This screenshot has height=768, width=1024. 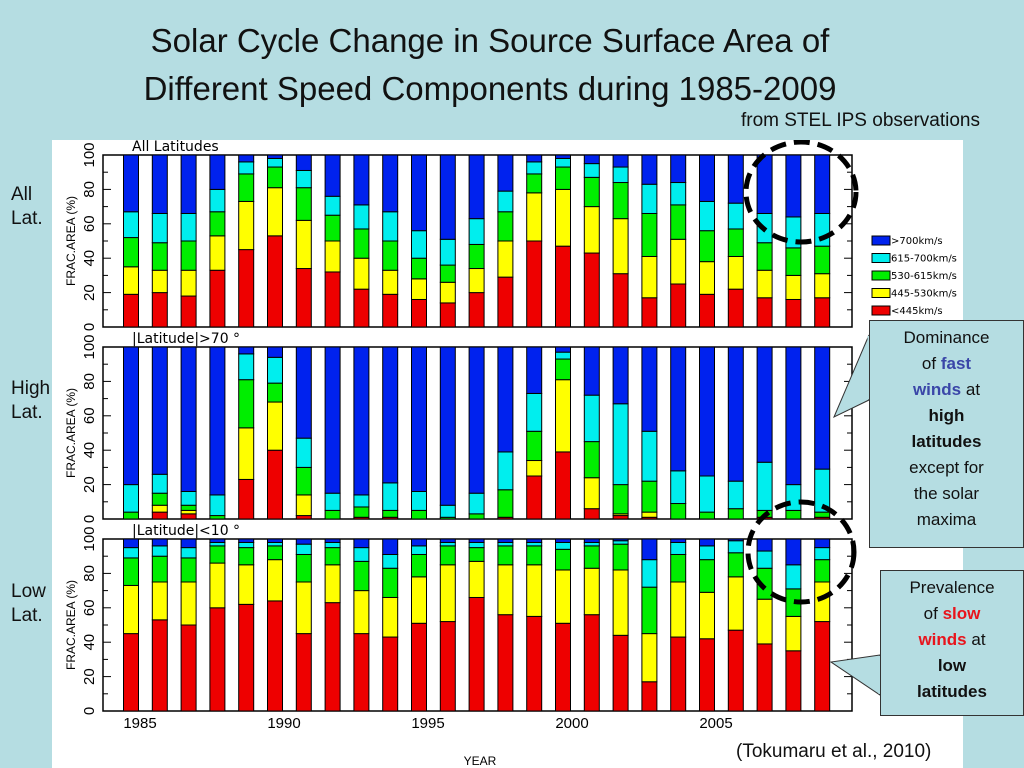 I want to click on callout-text: maxima, so click(x=946, y=519).